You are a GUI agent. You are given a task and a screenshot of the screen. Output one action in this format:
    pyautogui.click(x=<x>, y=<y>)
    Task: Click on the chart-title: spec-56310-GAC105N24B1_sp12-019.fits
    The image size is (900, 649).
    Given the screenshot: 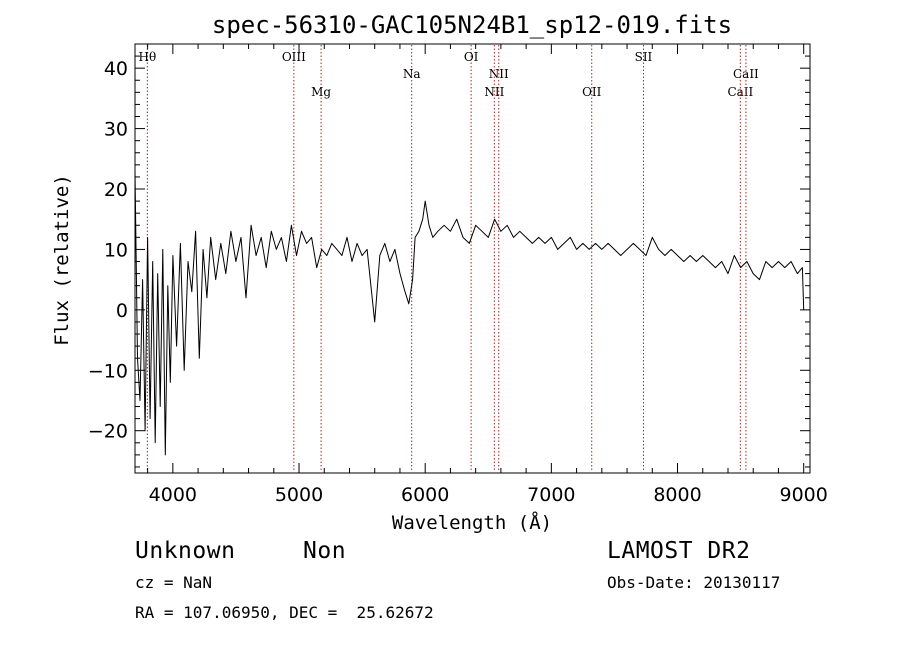 What is the action you would take?
    pyautogui.click(x=472, y=25)
    